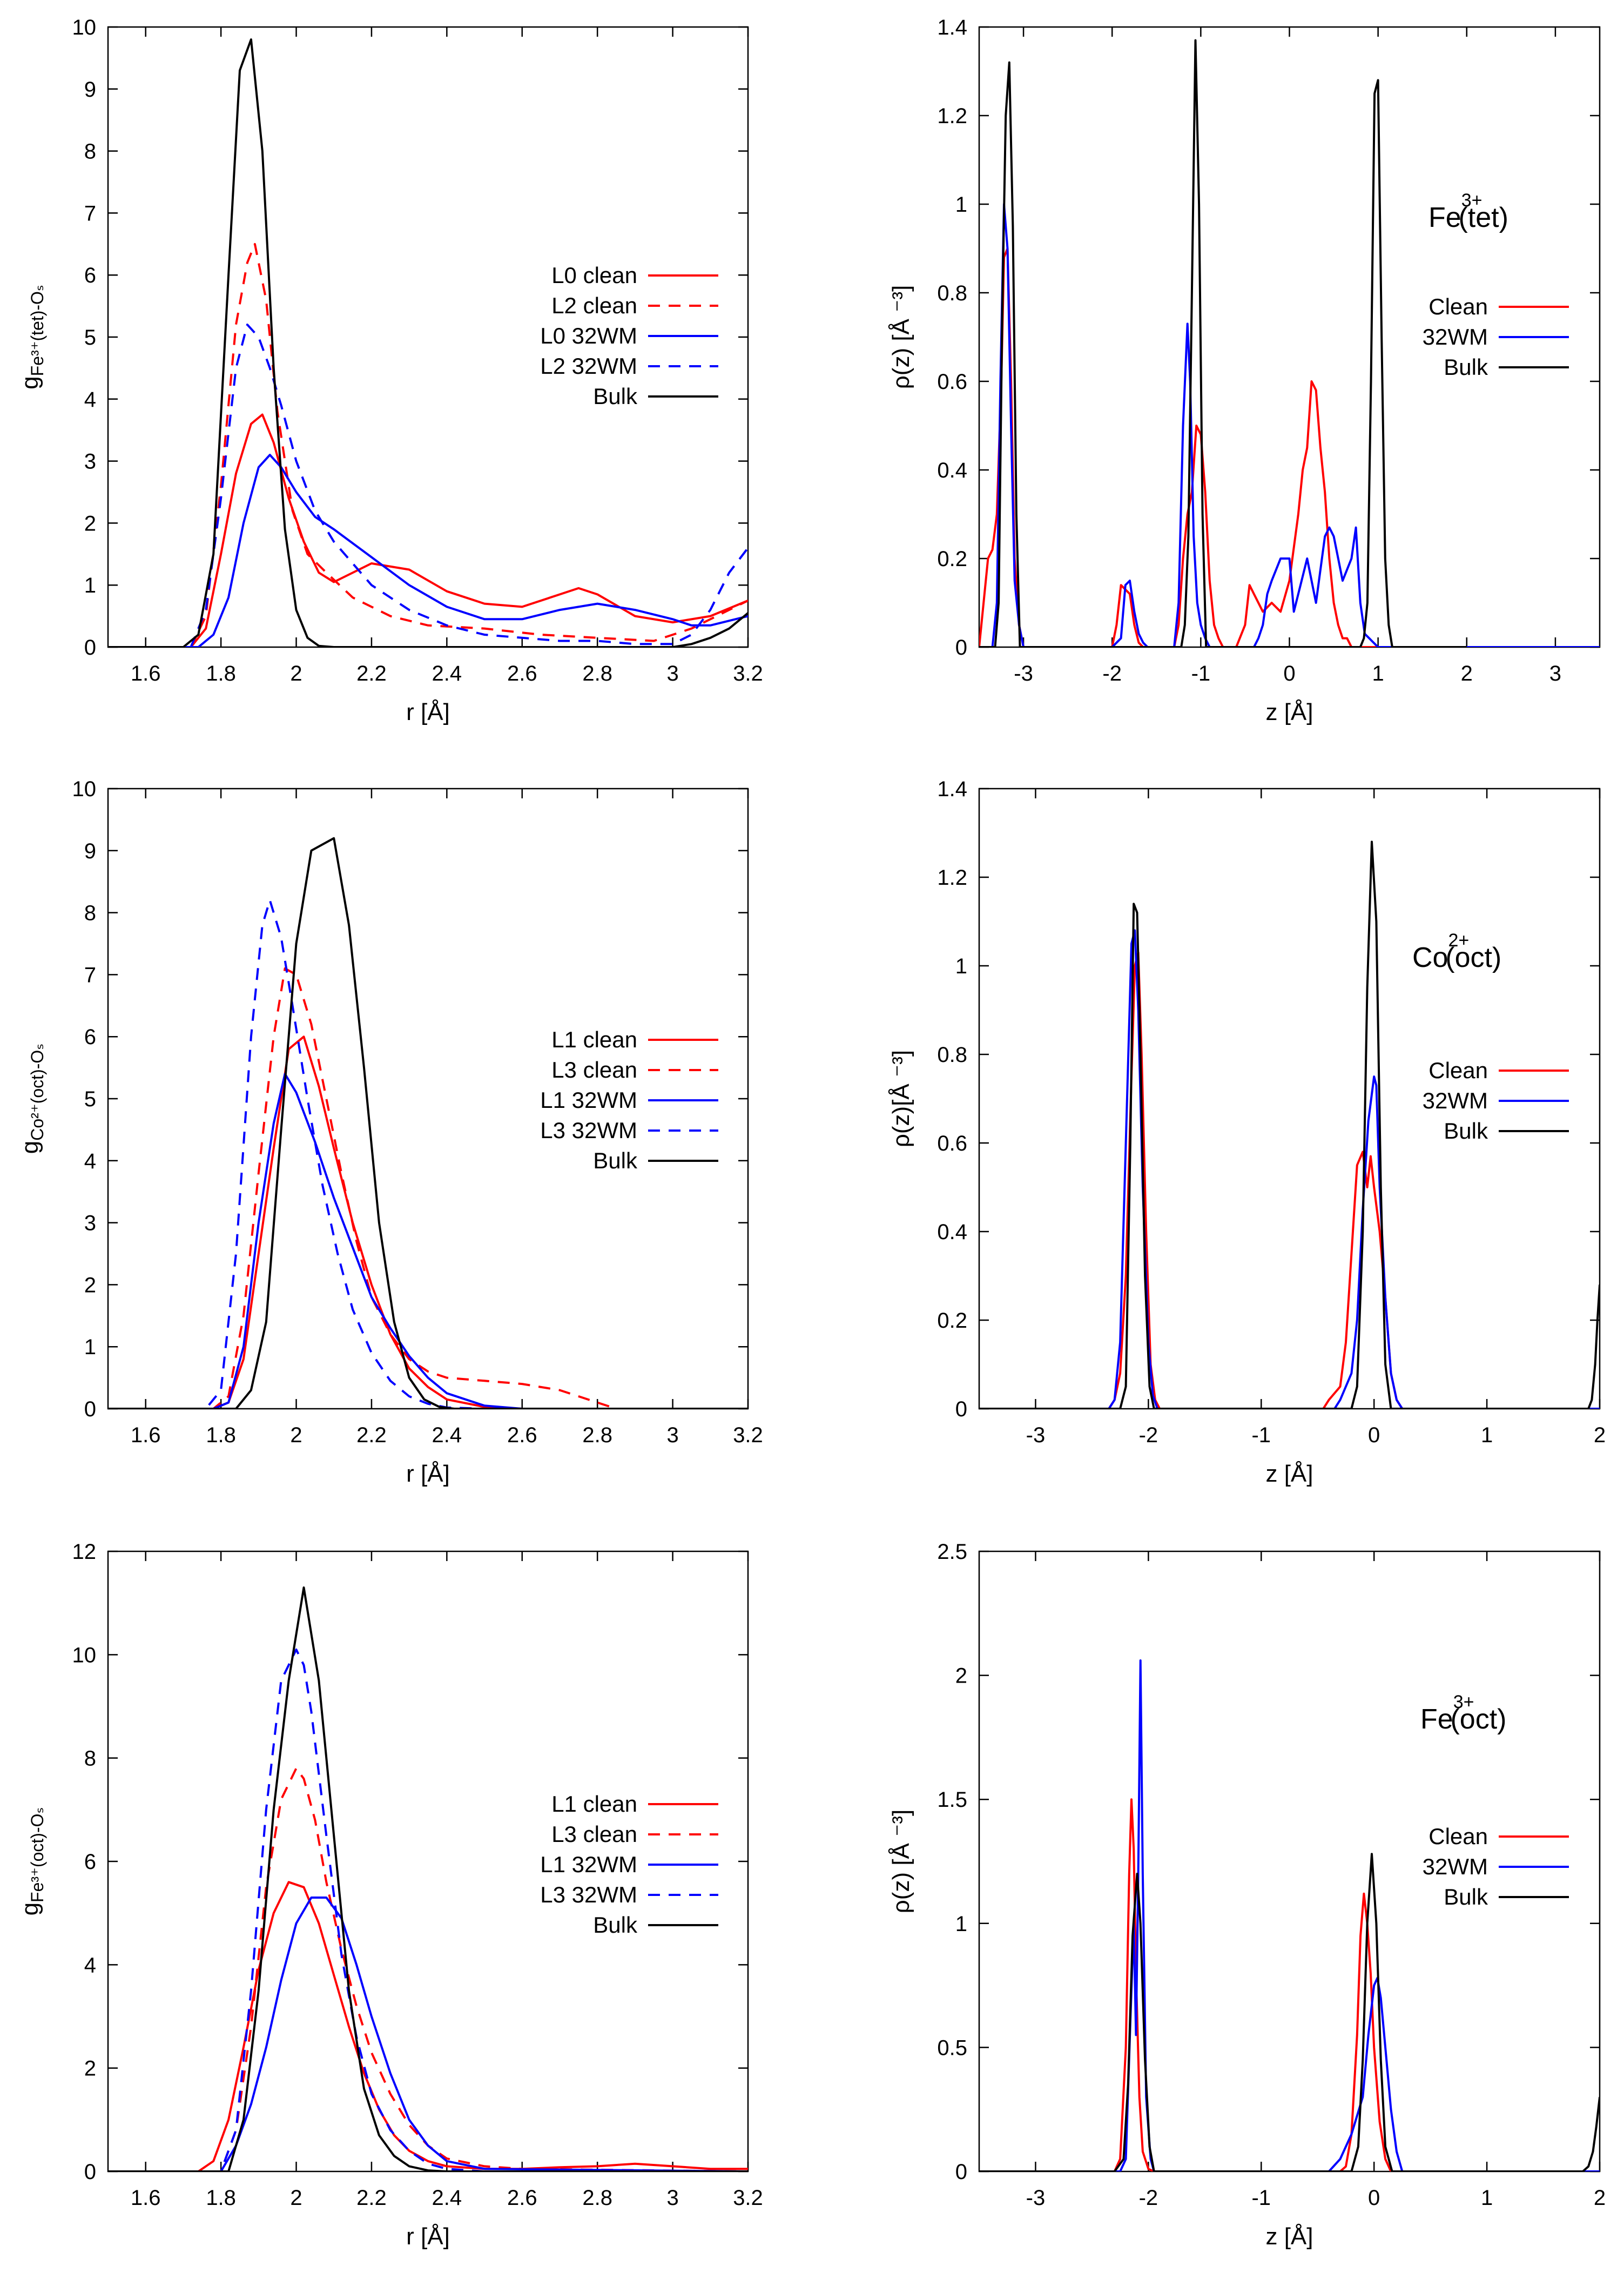  What do you see at coordinates (90, 213) in the screenshot?
I see `y-tick-label: 7` at bounding box center [90, 213].